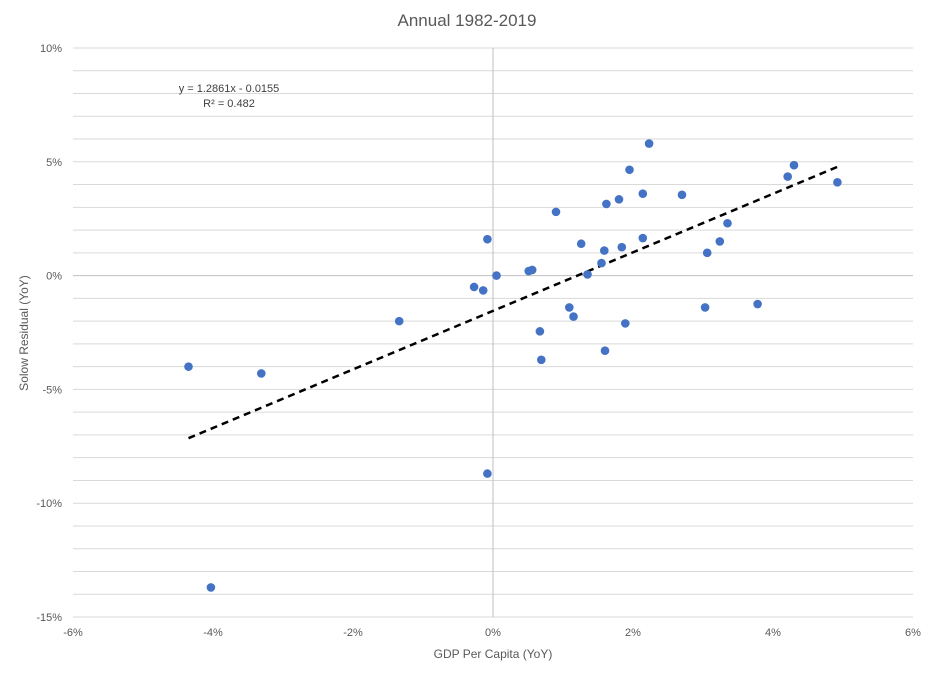 Image resolution: width=930 pixels, height=673 pixels. What do you see at coordinates (913, 633) in the screenshot?
I see `x-tick-label: 6%` at bounding box center [913, 633].